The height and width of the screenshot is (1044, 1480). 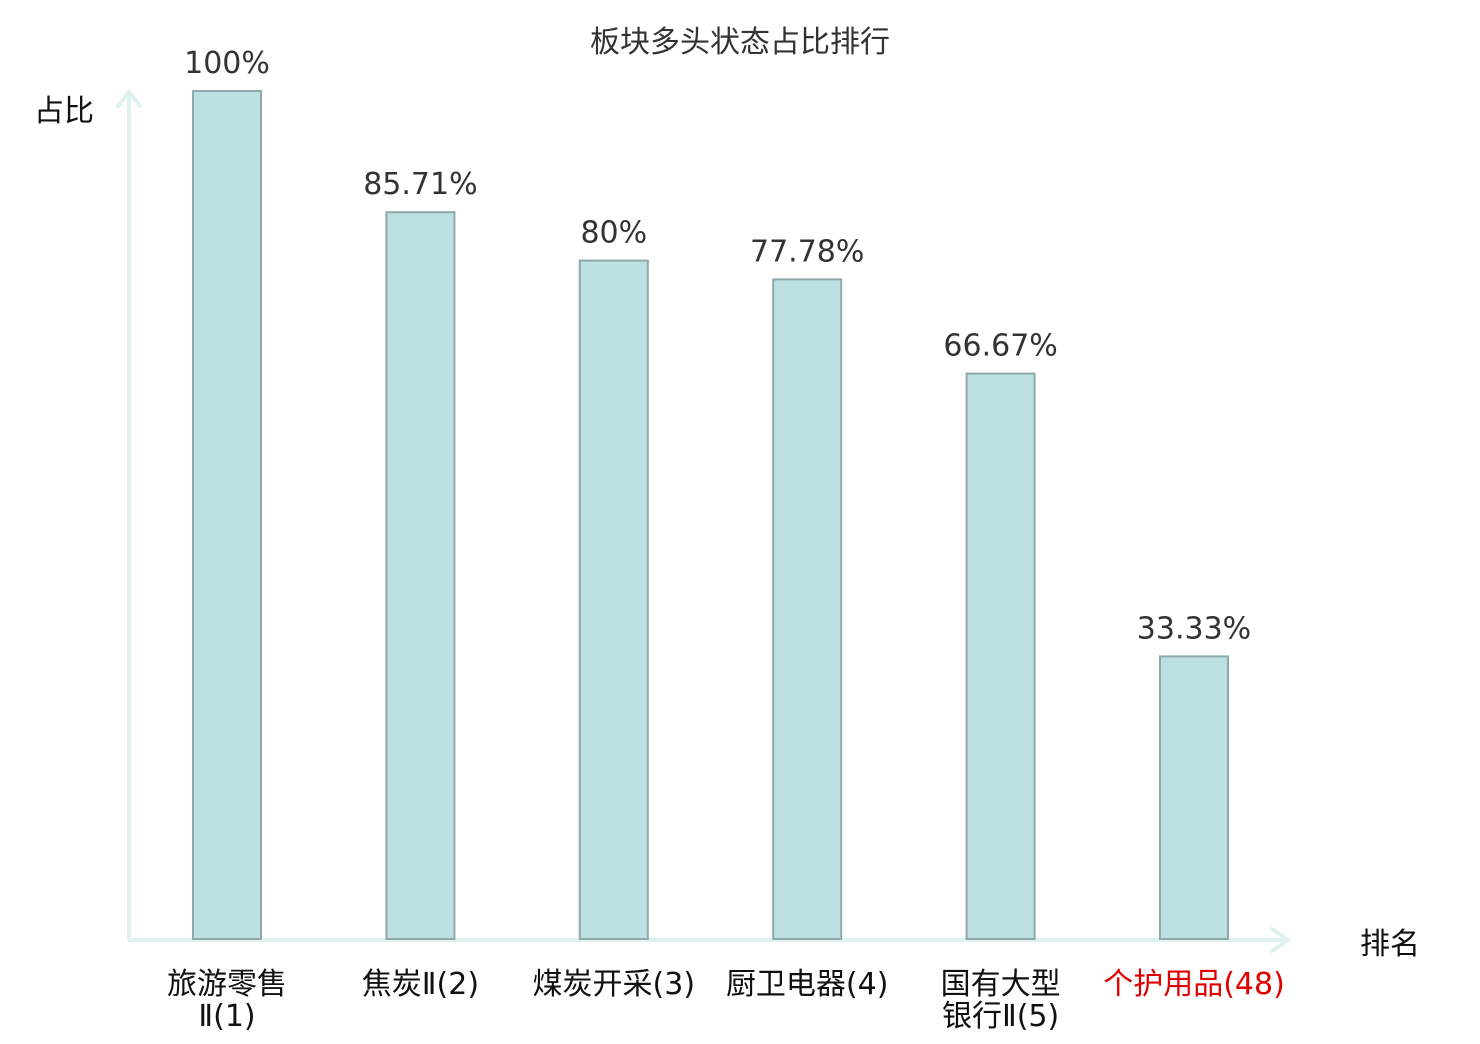 I want to click on category-label-2: 焦炭Ⅱ(2), so click(x=420, y=984).